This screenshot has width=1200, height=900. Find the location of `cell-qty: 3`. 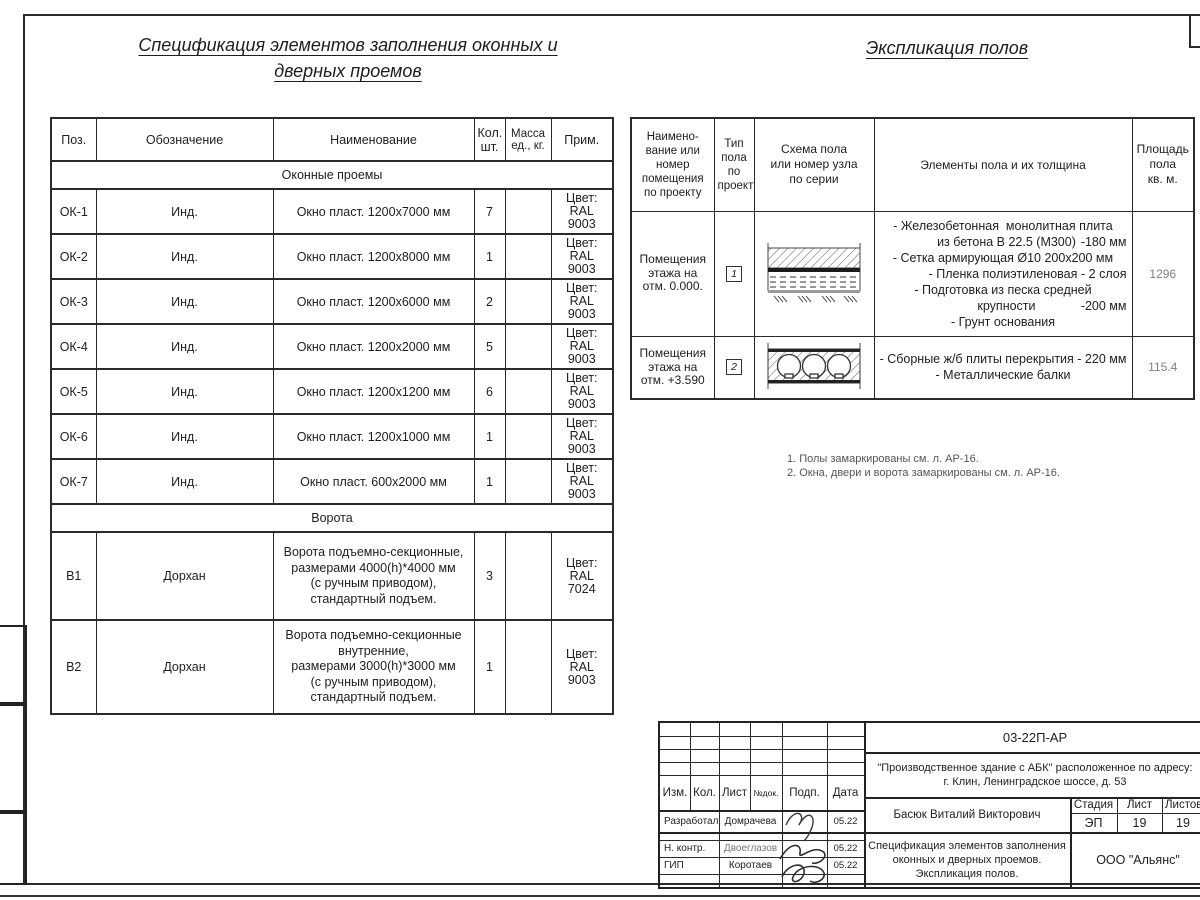

cell-qty: 3 is located at coordinates (489, 576).